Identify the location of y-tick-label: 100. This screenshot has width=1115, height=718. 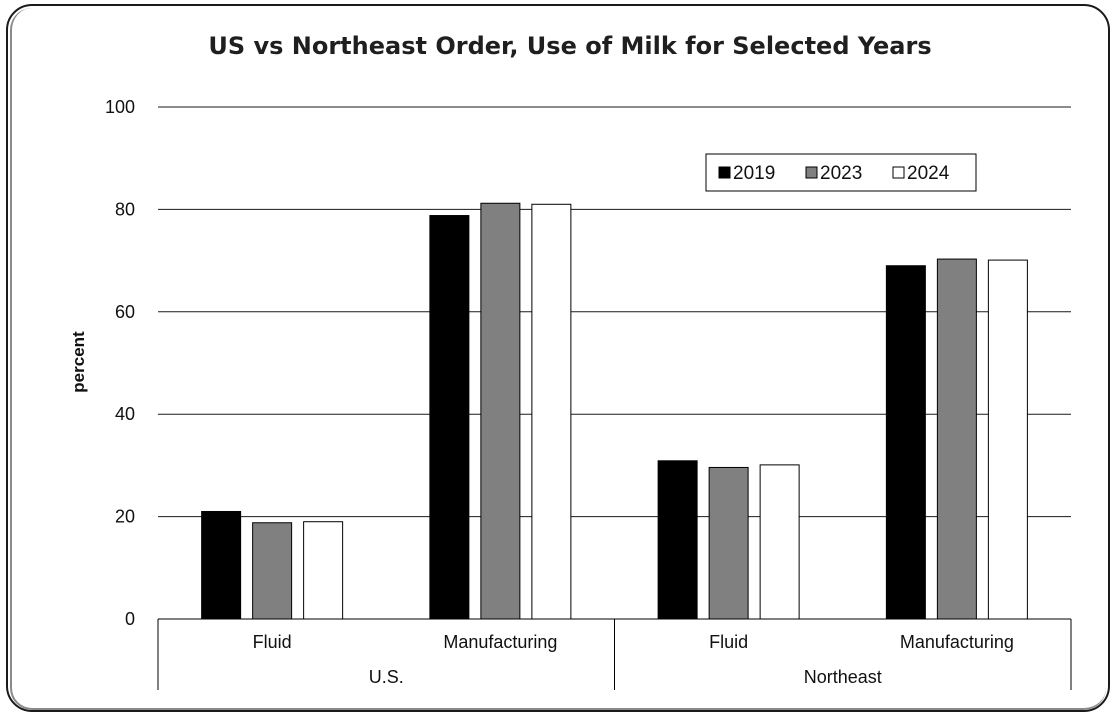
(120, 107).